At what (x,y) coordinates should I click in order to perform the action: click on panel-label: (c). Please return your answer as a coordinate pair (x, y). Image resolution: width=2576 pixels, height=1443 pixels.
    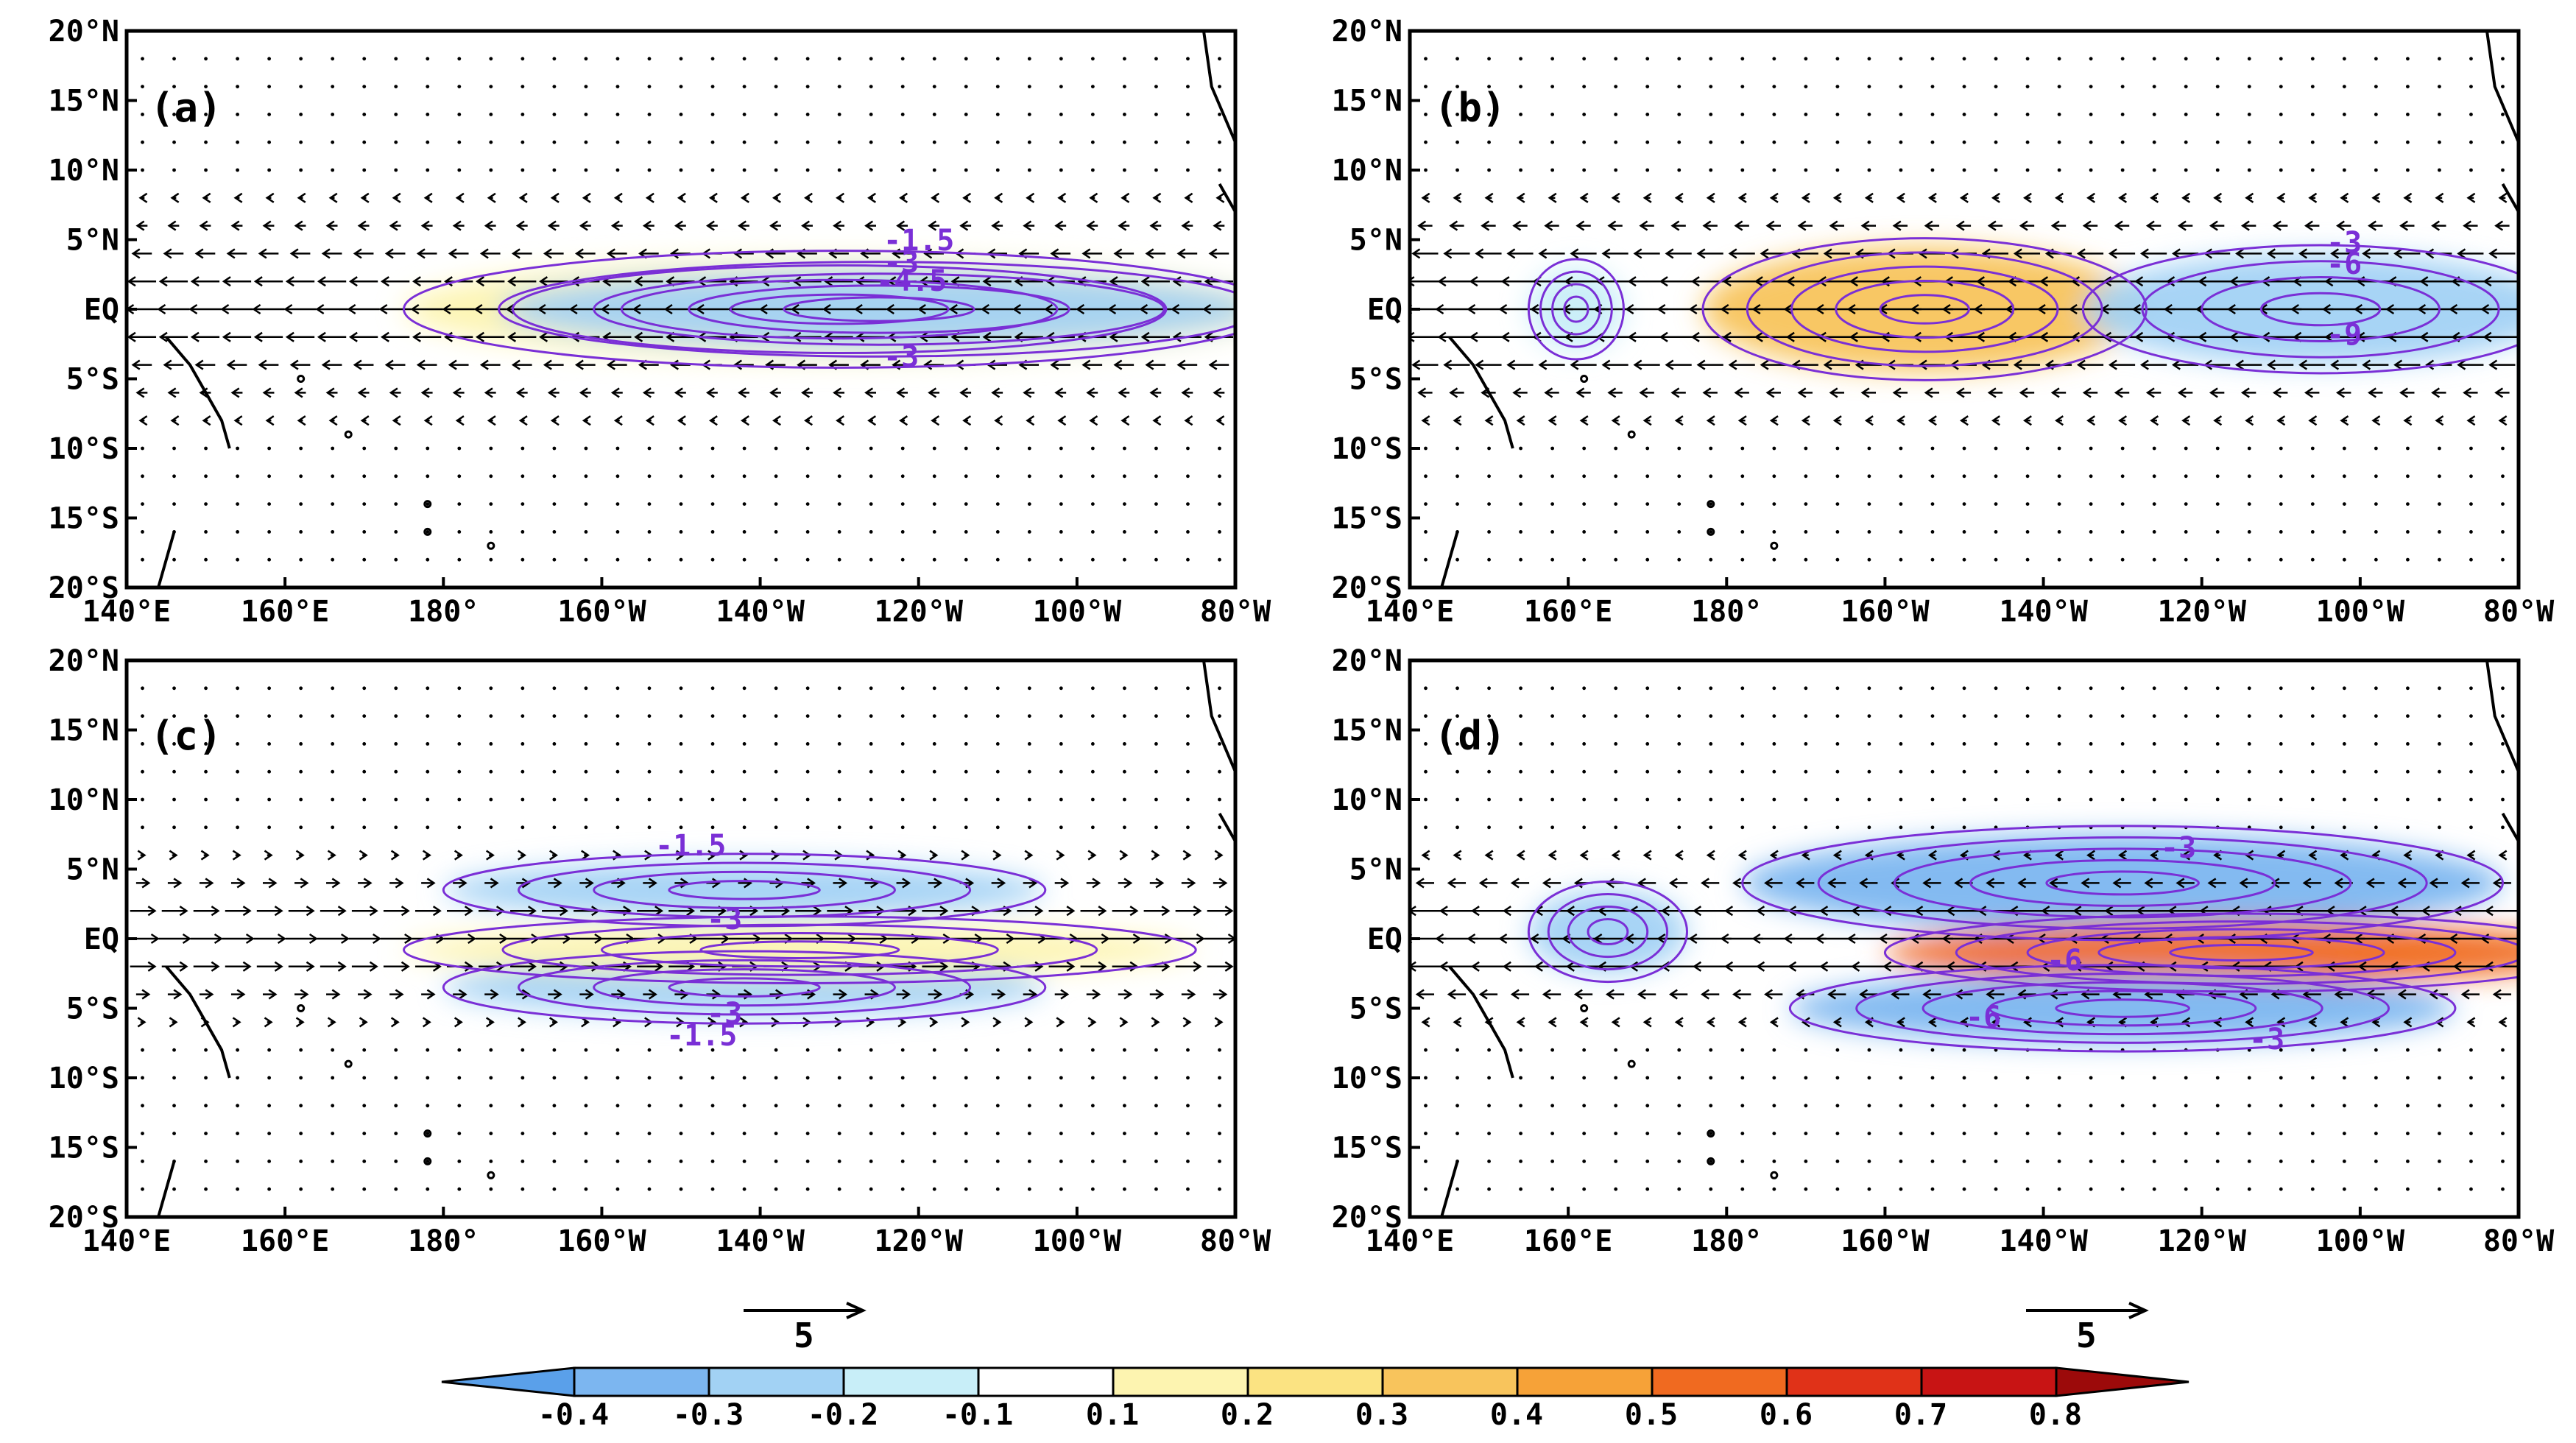
    Looking at the image, I should click on (186, 736).